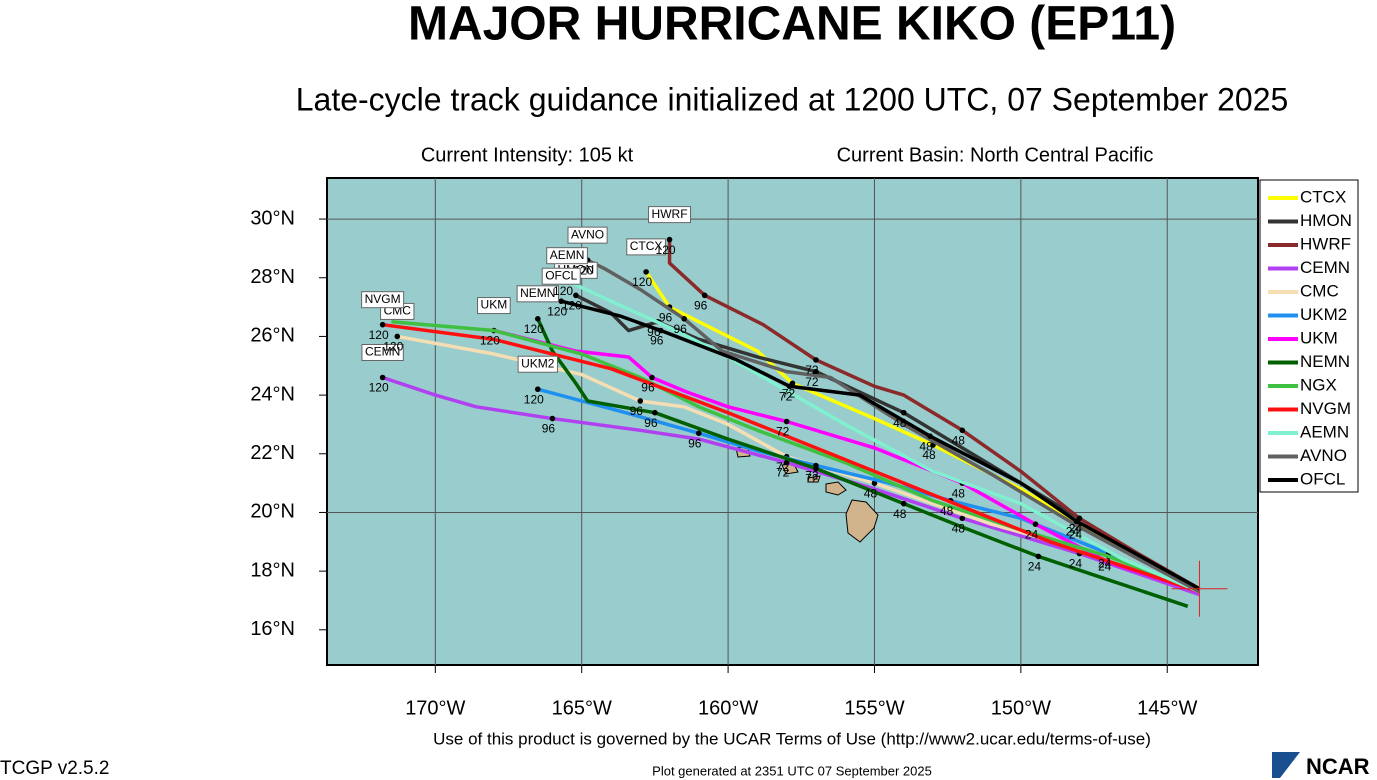 Image resolution: width=1377 pixels, height=780 pixels. Describe the element at coordinates (1309, 336) in the screenshot. I see `legend-box` at that location.